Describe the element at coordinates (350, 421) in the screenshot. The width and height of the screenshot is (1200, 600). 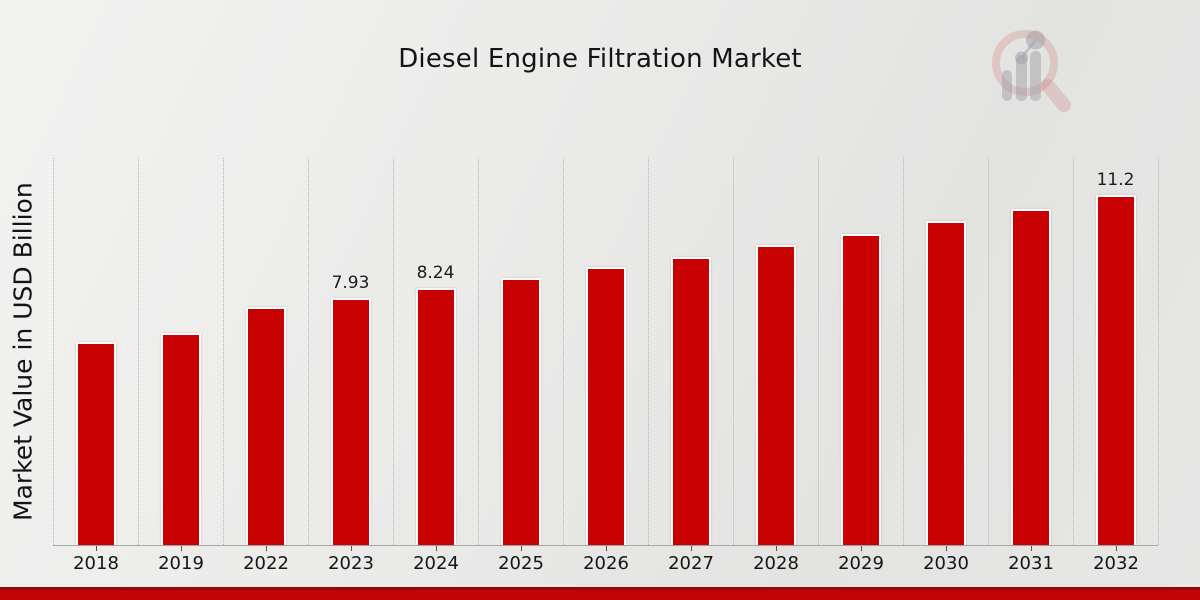
I see `bar-2023` at that location.